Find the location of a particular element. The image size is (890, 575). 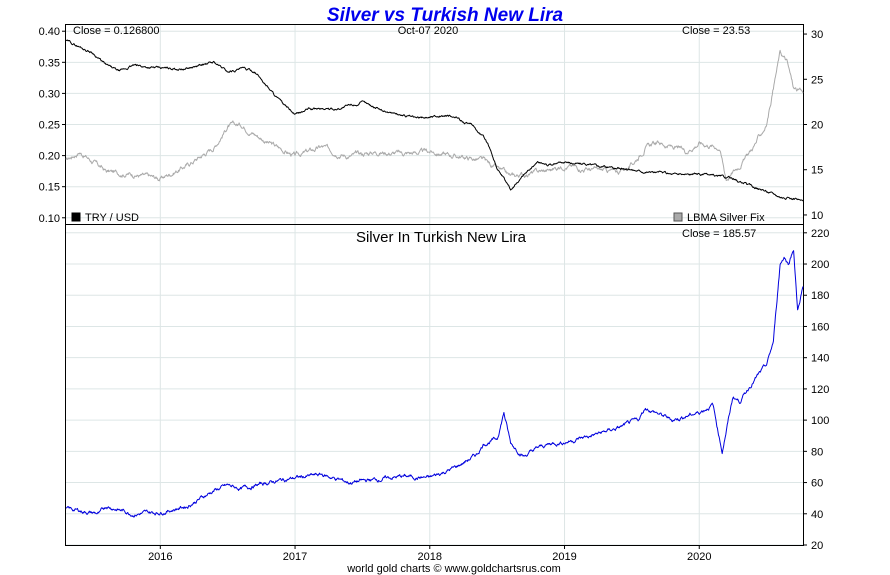

bottom-right-tick-label-80: 80 is located at coordinates (817, 452).